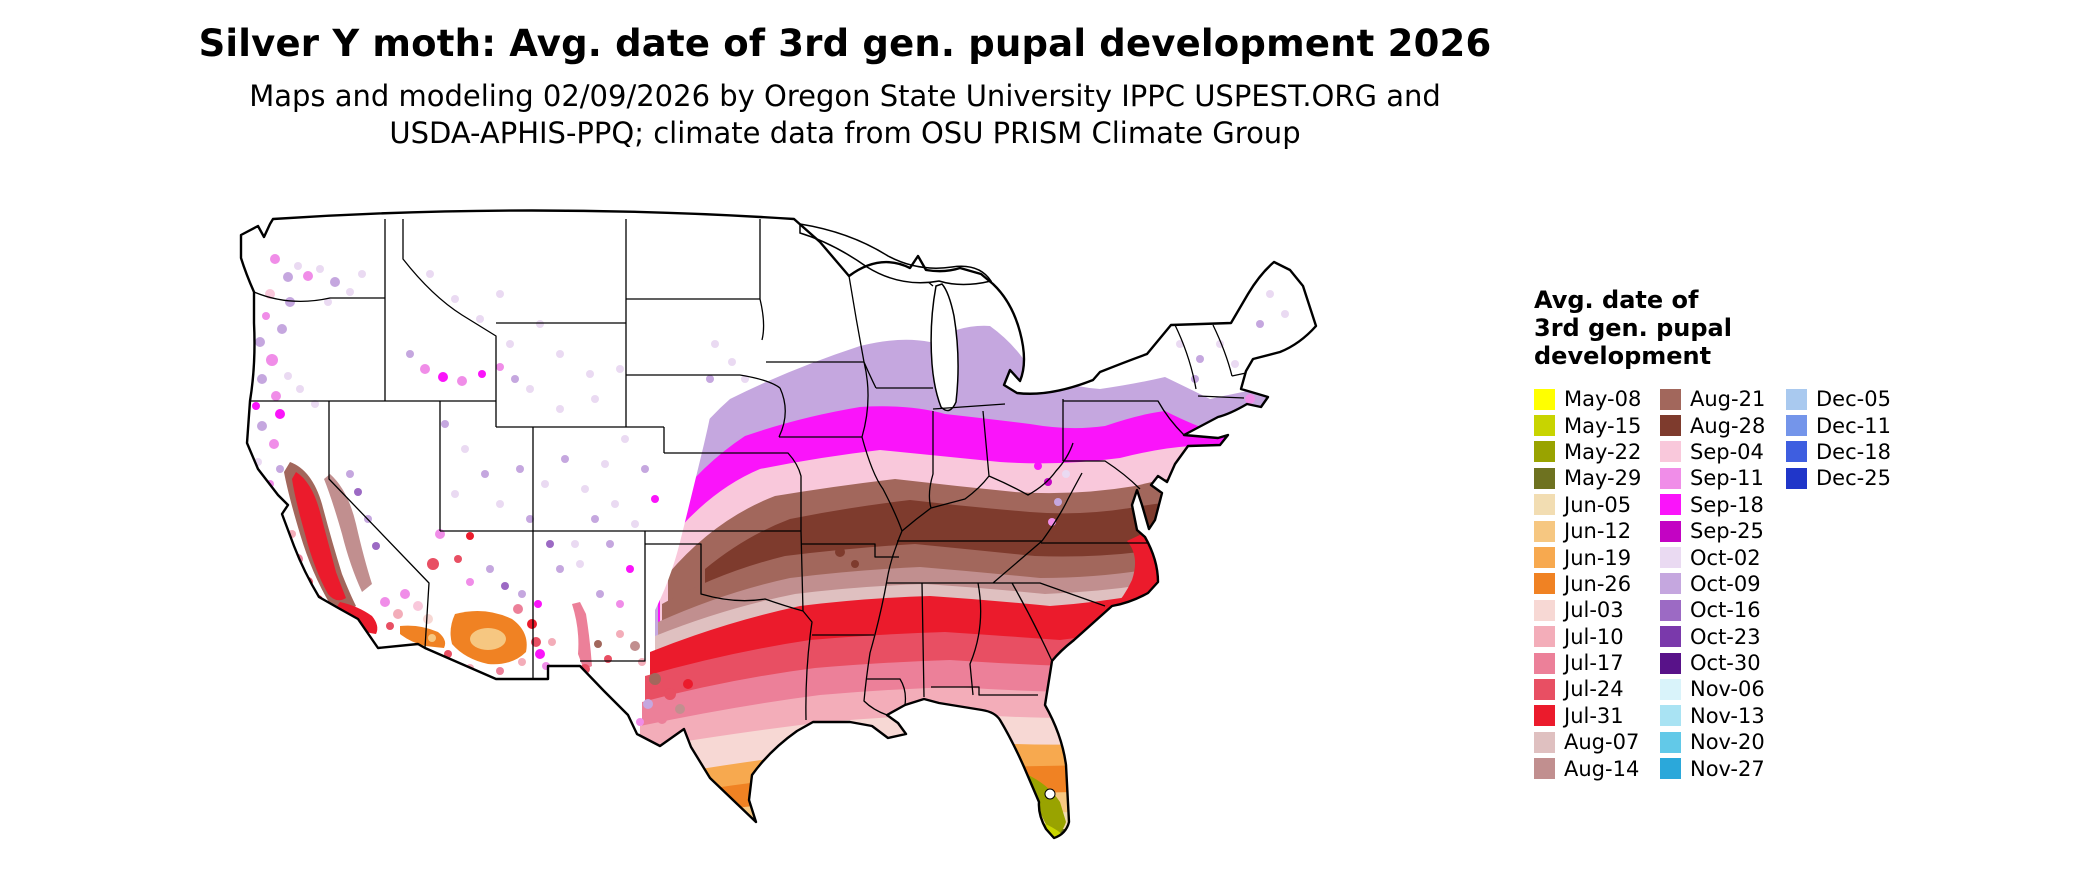 The image size is (2100, 892). I want to click on legend-label: May-22, so click(1603, 451).